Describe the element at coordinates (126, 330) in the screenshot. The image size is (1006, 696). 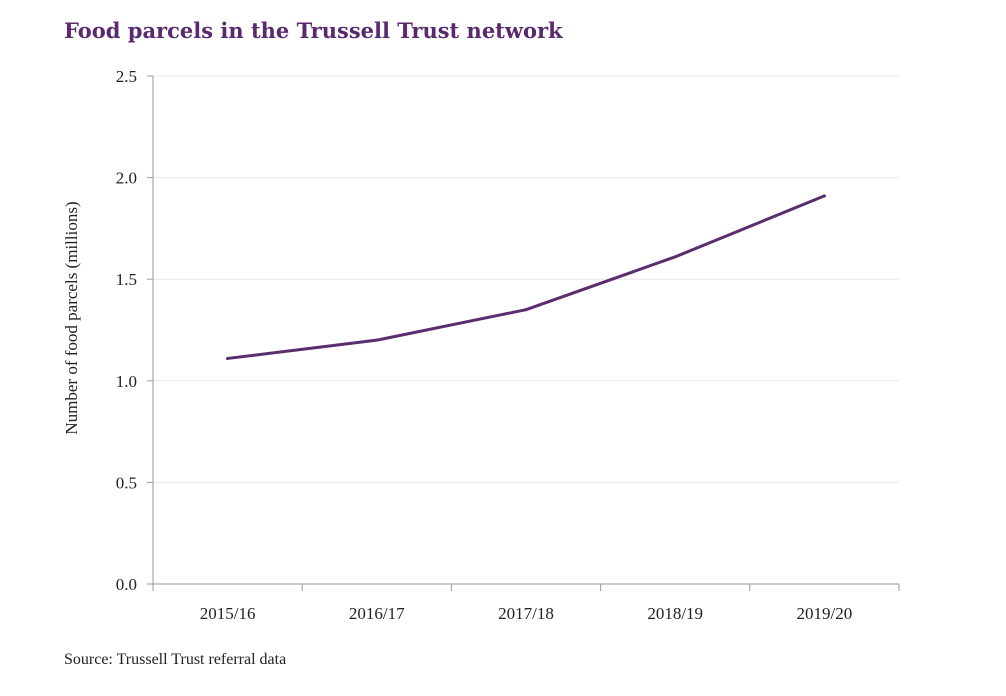
I see `y-tick-labels: 0.0 0.5 1.0 1.5 2.0 2.5` at that location.